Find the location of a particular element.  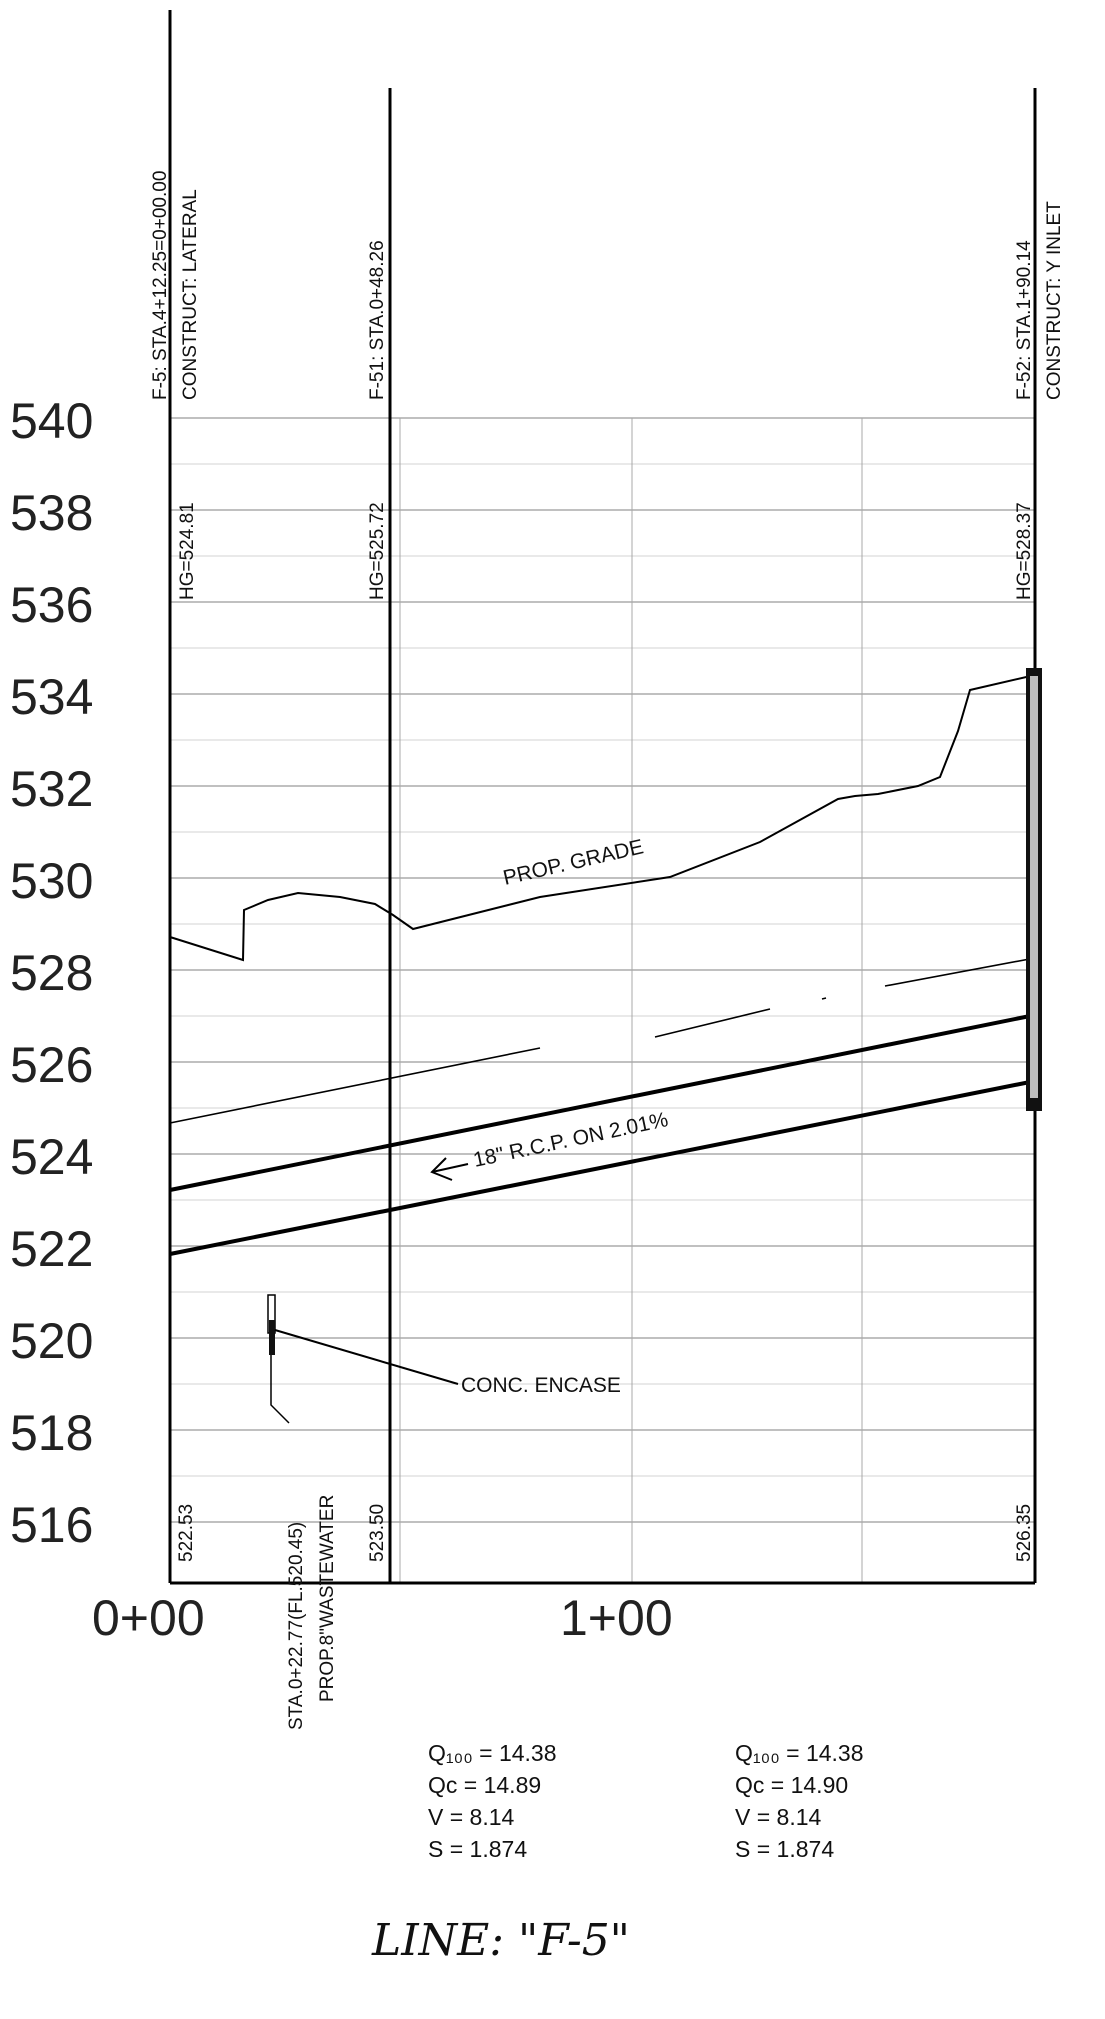

pipe-flow-arrow-shaft is located at coordinates (450, 1168).